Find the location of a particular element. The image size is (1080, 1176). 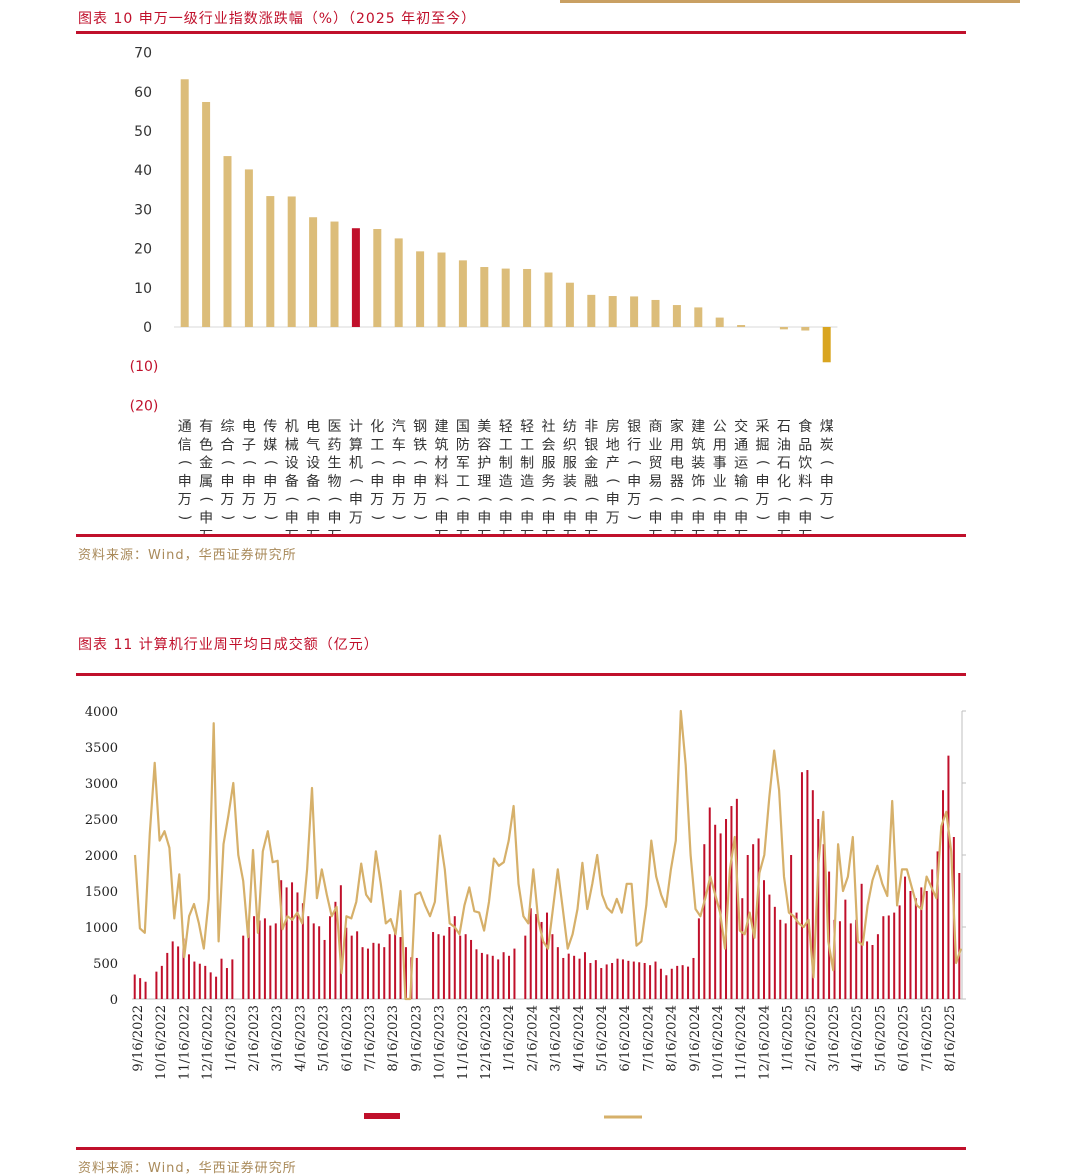

svg-text: 行 is located at coordinates (634, 445).